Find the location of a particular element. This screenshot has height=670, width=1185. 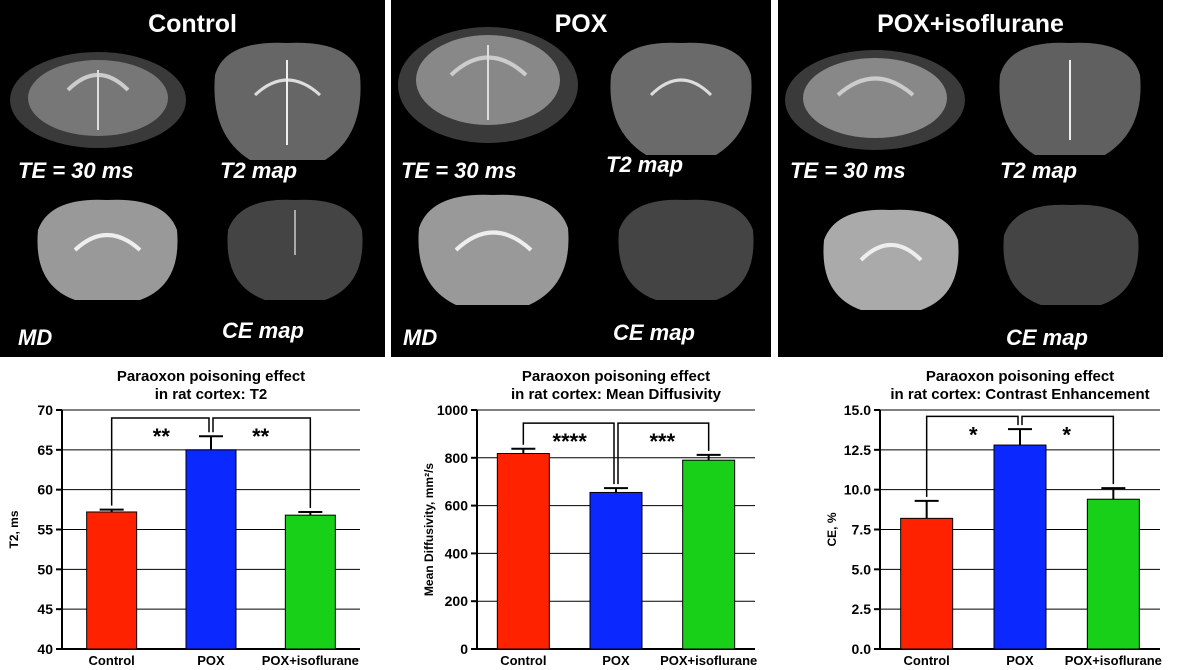

y-tick-label: 65 is located at coordinates (45, 450).